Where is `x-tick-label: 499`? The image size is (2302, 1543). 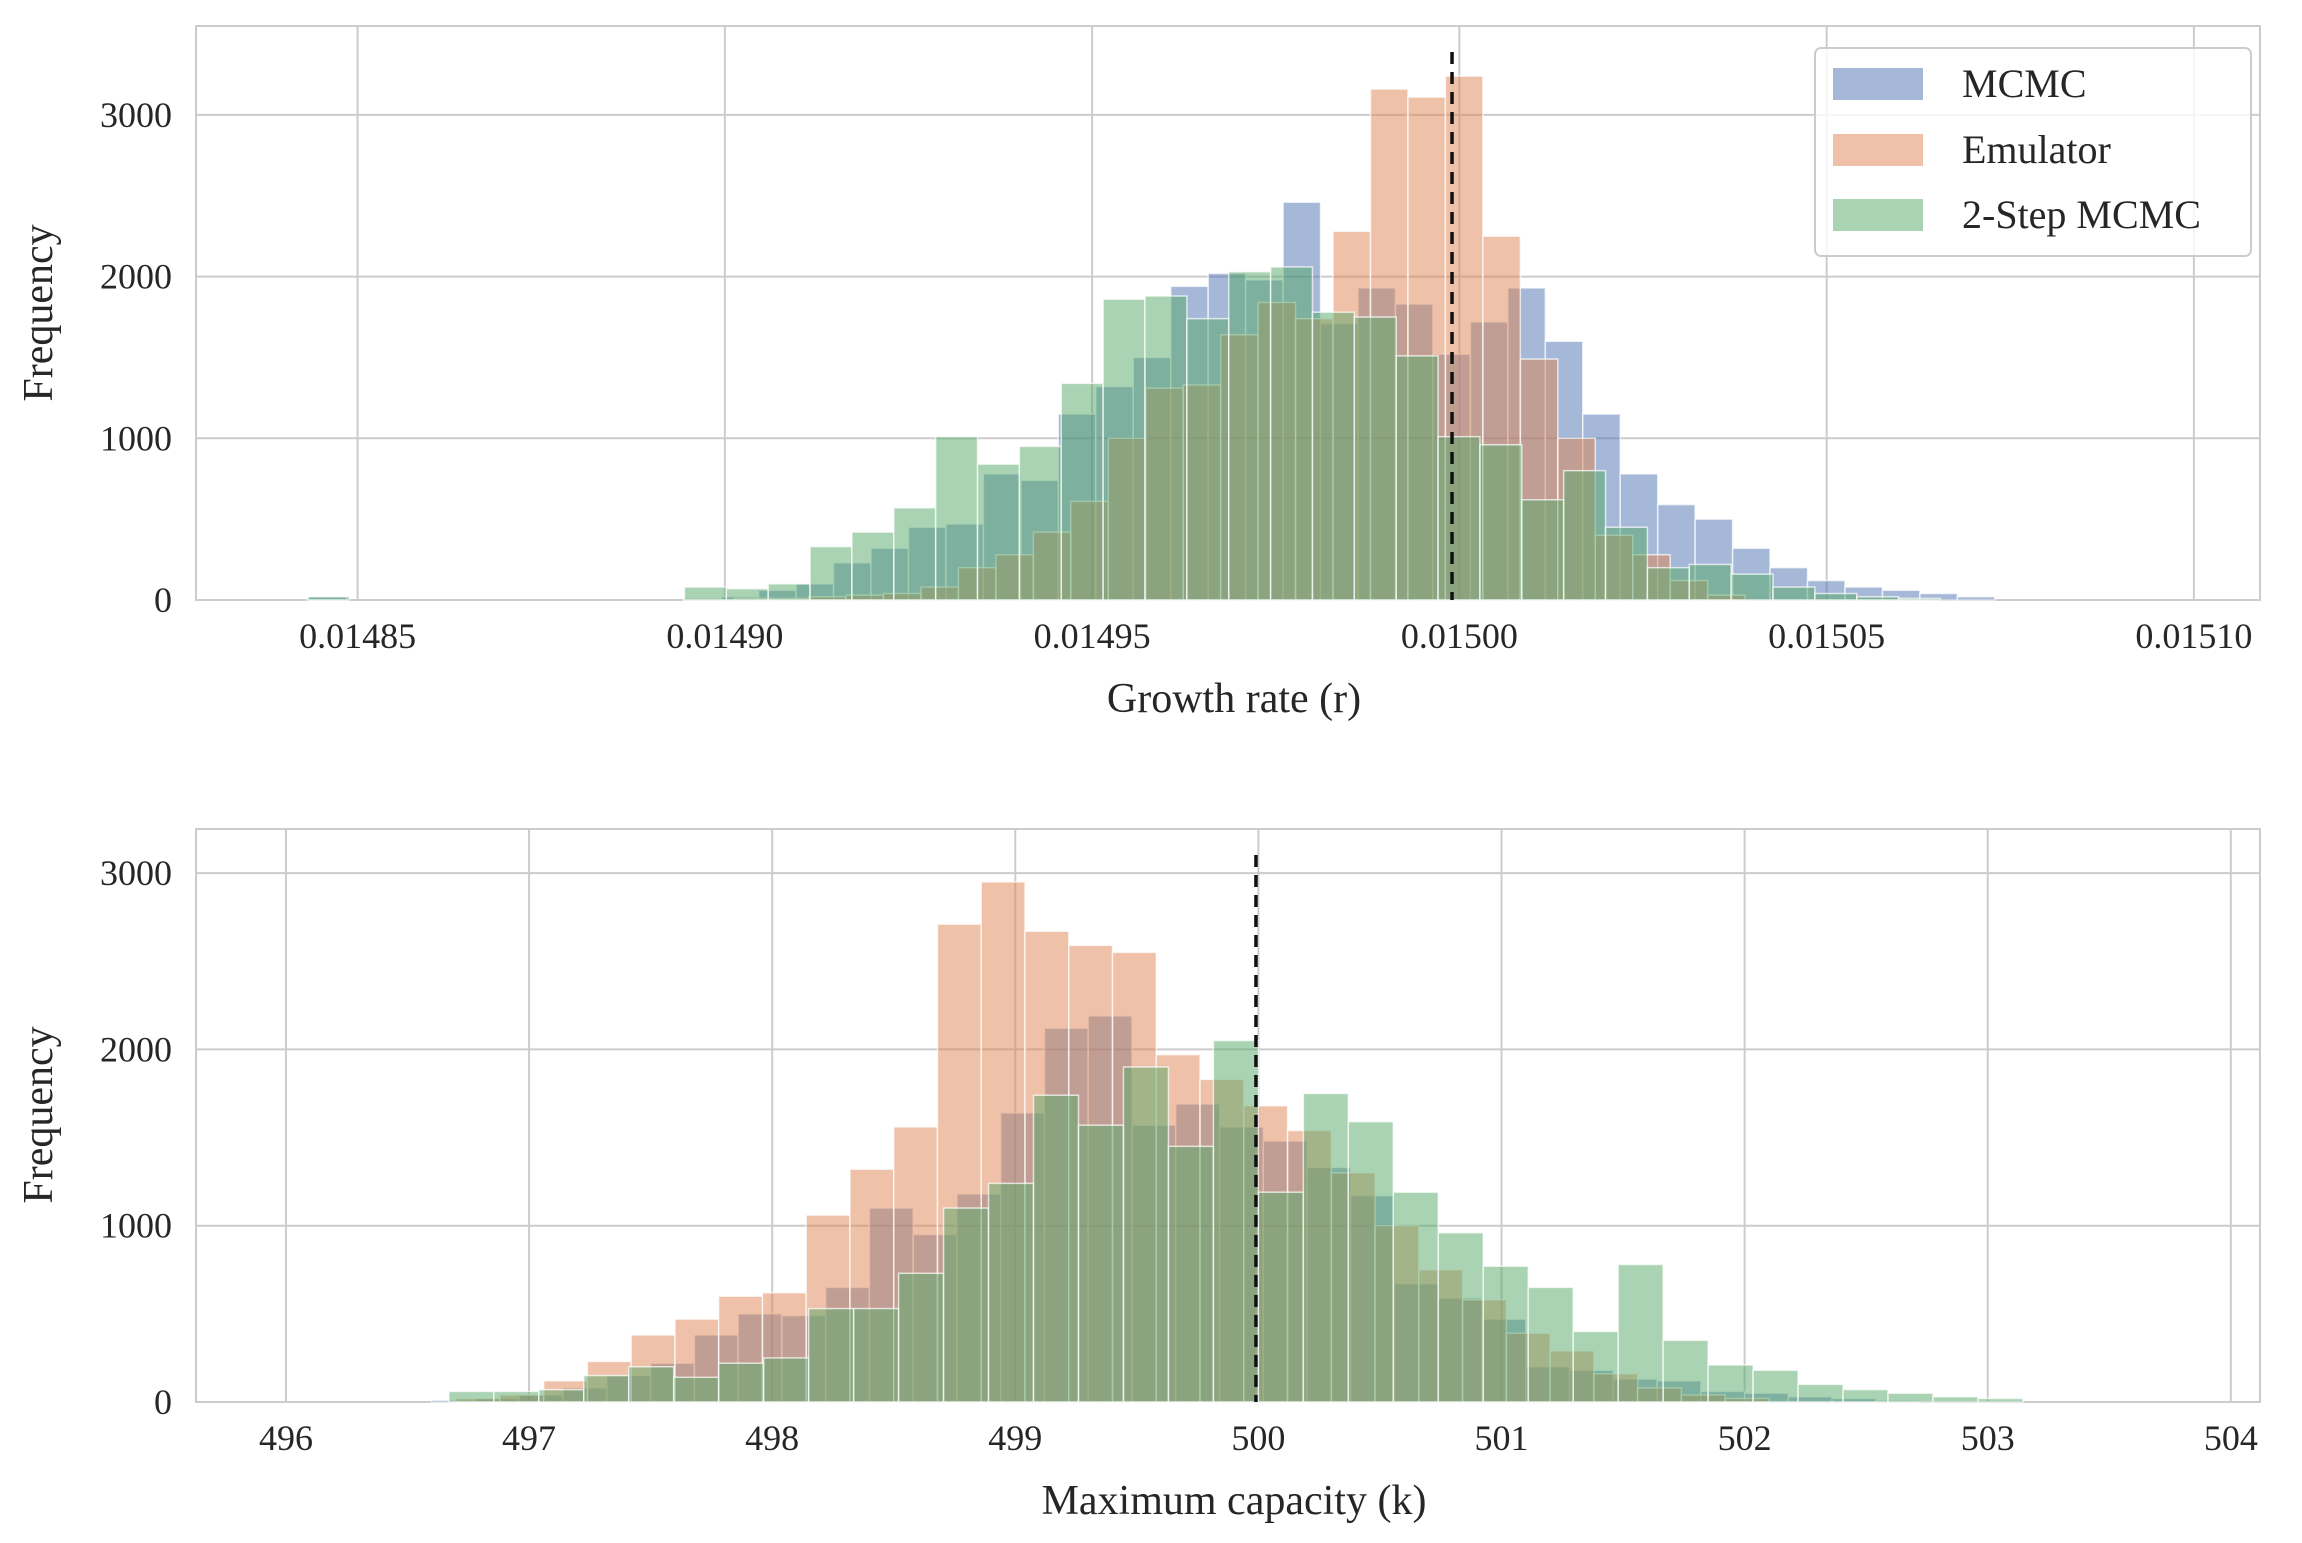 x-tick-label: 499 is located at coordinates (1015, 1438).